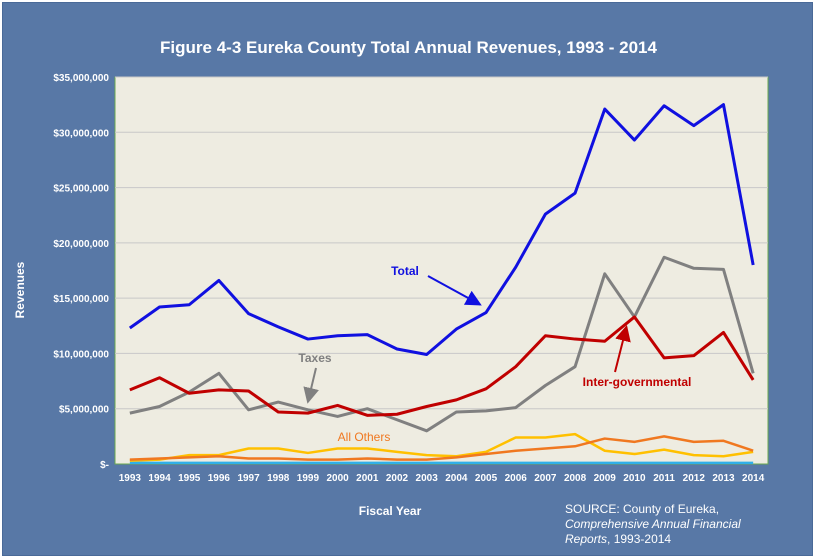  Describe the element at coordinates (456, 478) in the screenshot. I see `x-tick-label: 2004` at that location.